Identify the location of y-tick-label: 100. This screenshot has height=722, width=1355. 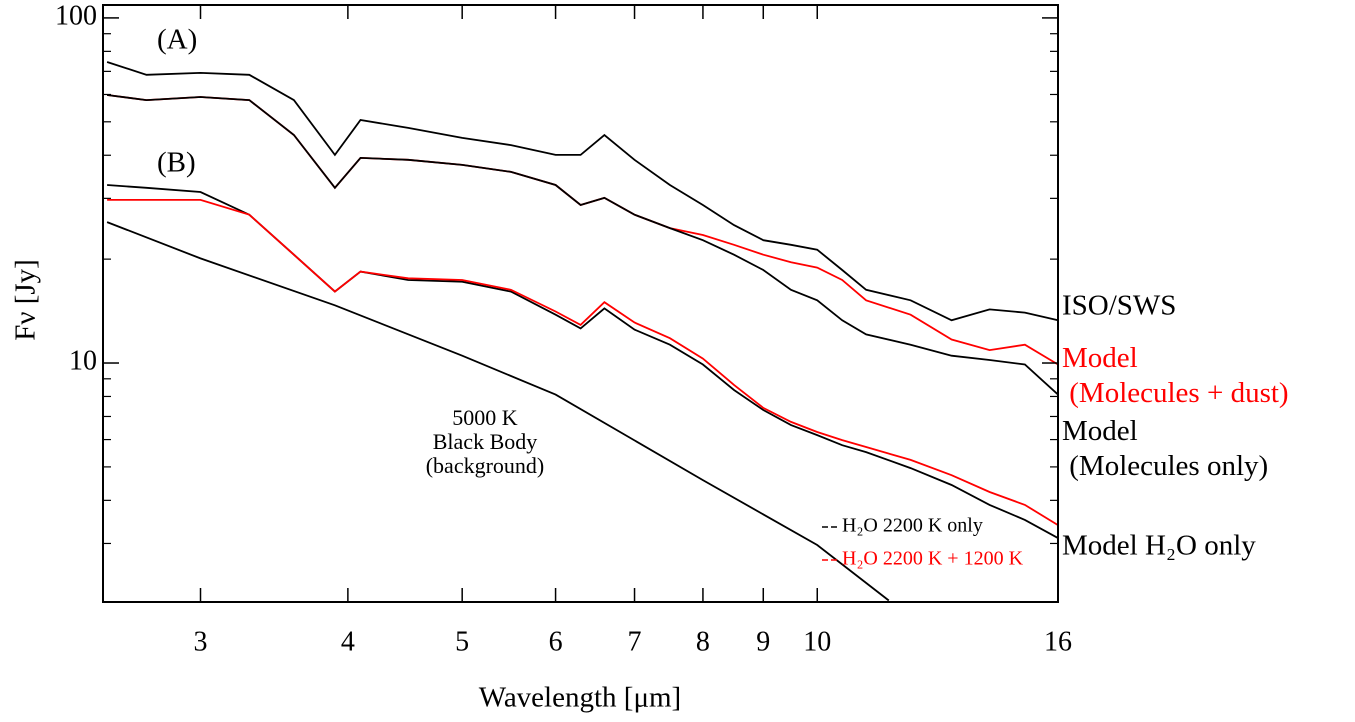
(76, 15).